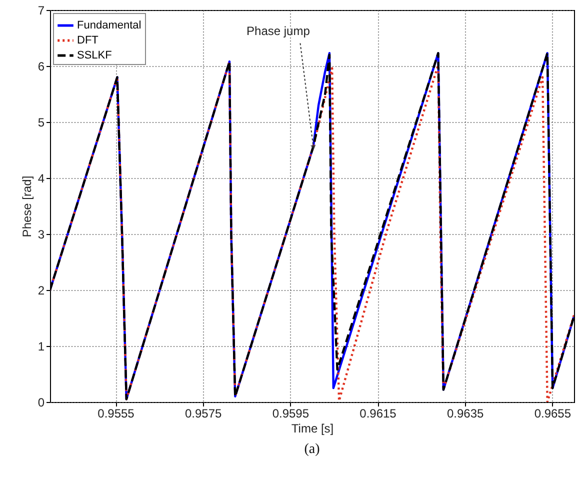 The width and height of the screenshot is (582, 477). Describe the element at coordinates (41, 403) in the screenshot. I see `y-tick-label: 0` at that location.